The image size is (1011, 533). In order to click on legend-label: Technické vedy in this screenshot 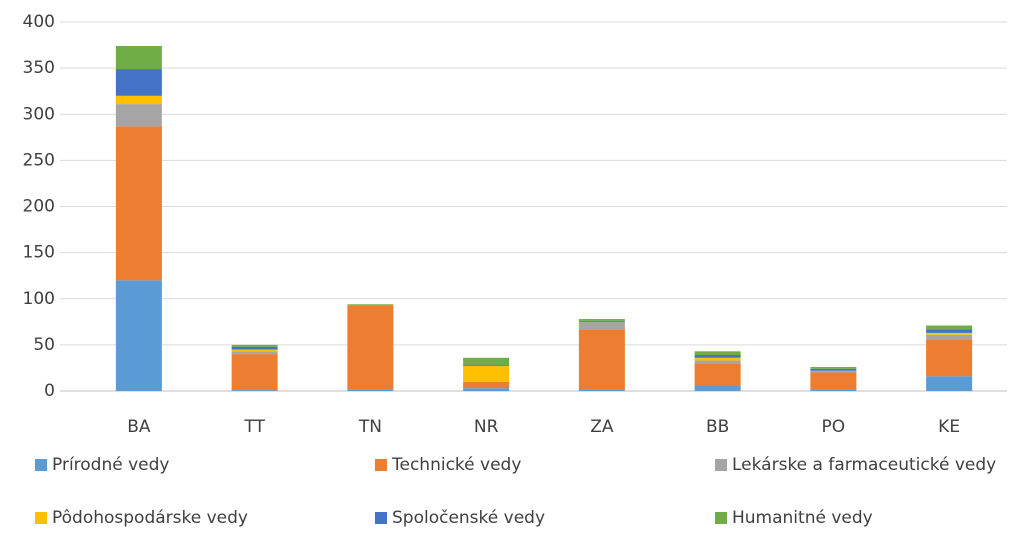, I will do `click(456, 465)`.